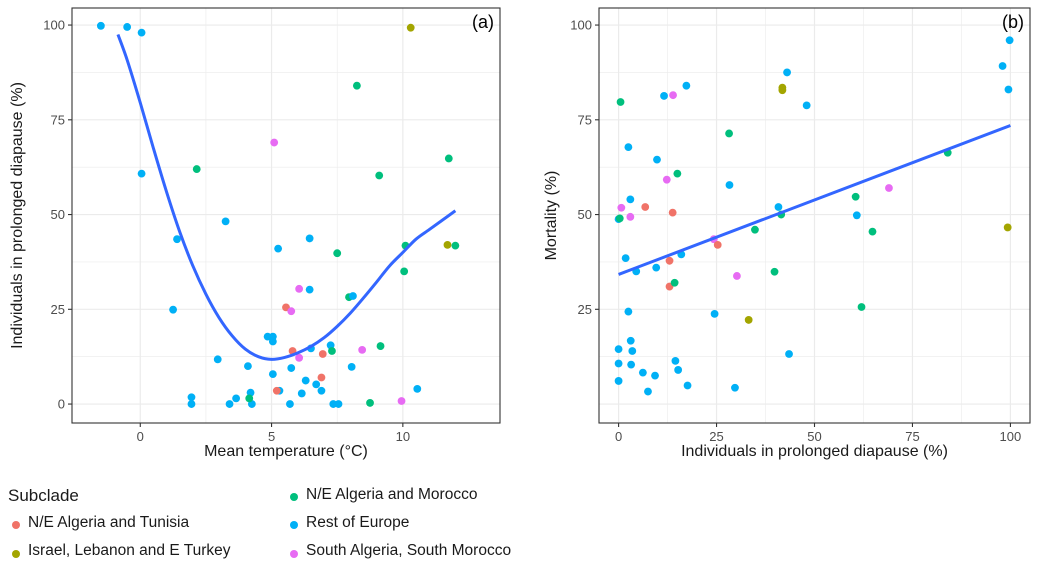 This screenshot has width=1037, height=563. I want to click on legend-key-isr, so click(16, 554).